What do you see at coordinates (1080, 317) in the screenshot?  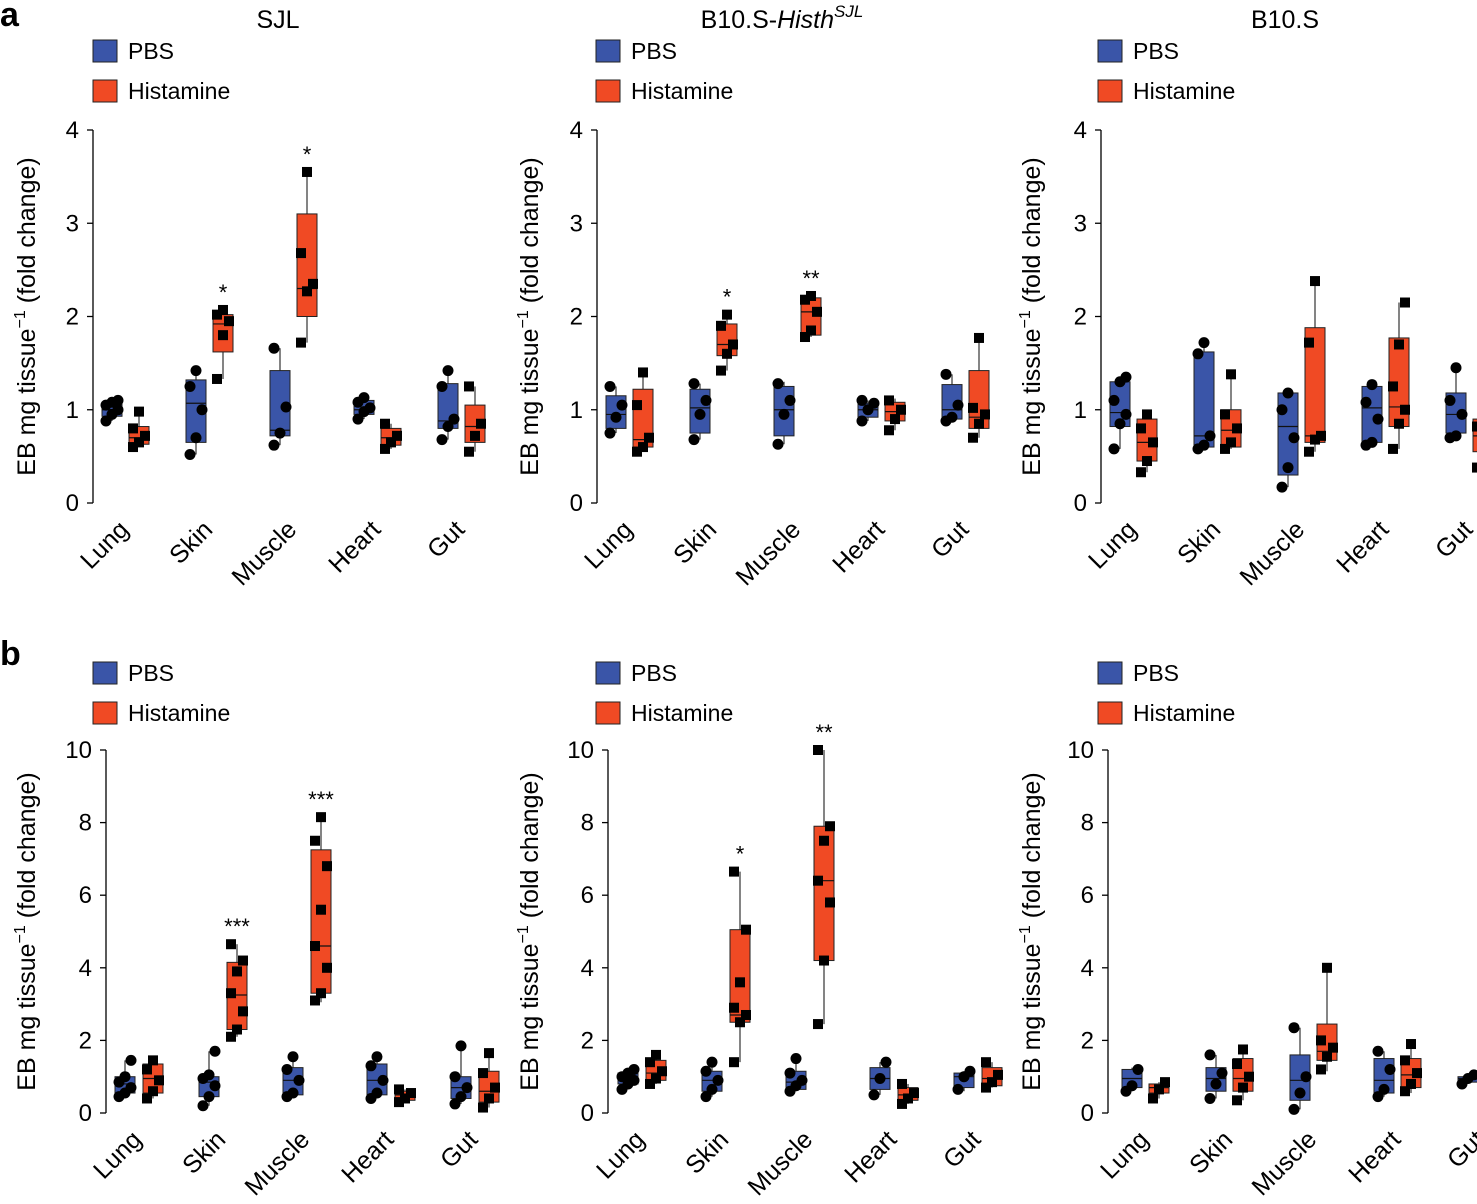 I see `y-tick-label: 2` at bounding box center [1080, 317].